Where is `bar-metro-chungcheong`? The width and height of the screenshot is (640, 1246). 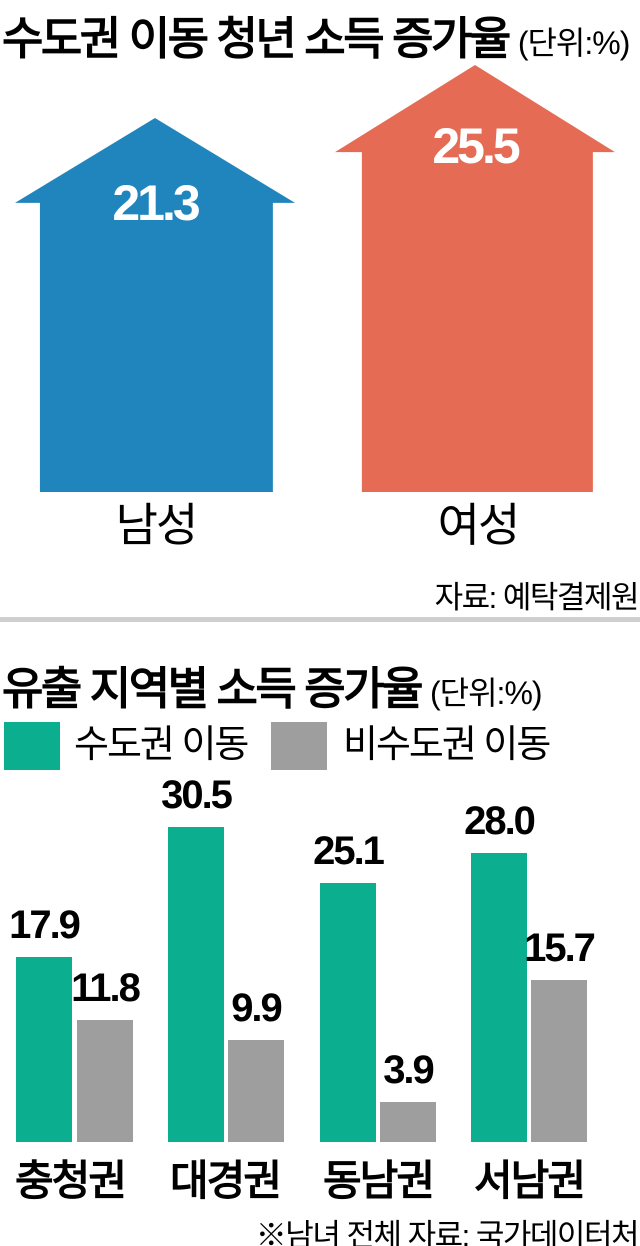
bar-metro-chungcheong is located at coordinates (44, 1049).